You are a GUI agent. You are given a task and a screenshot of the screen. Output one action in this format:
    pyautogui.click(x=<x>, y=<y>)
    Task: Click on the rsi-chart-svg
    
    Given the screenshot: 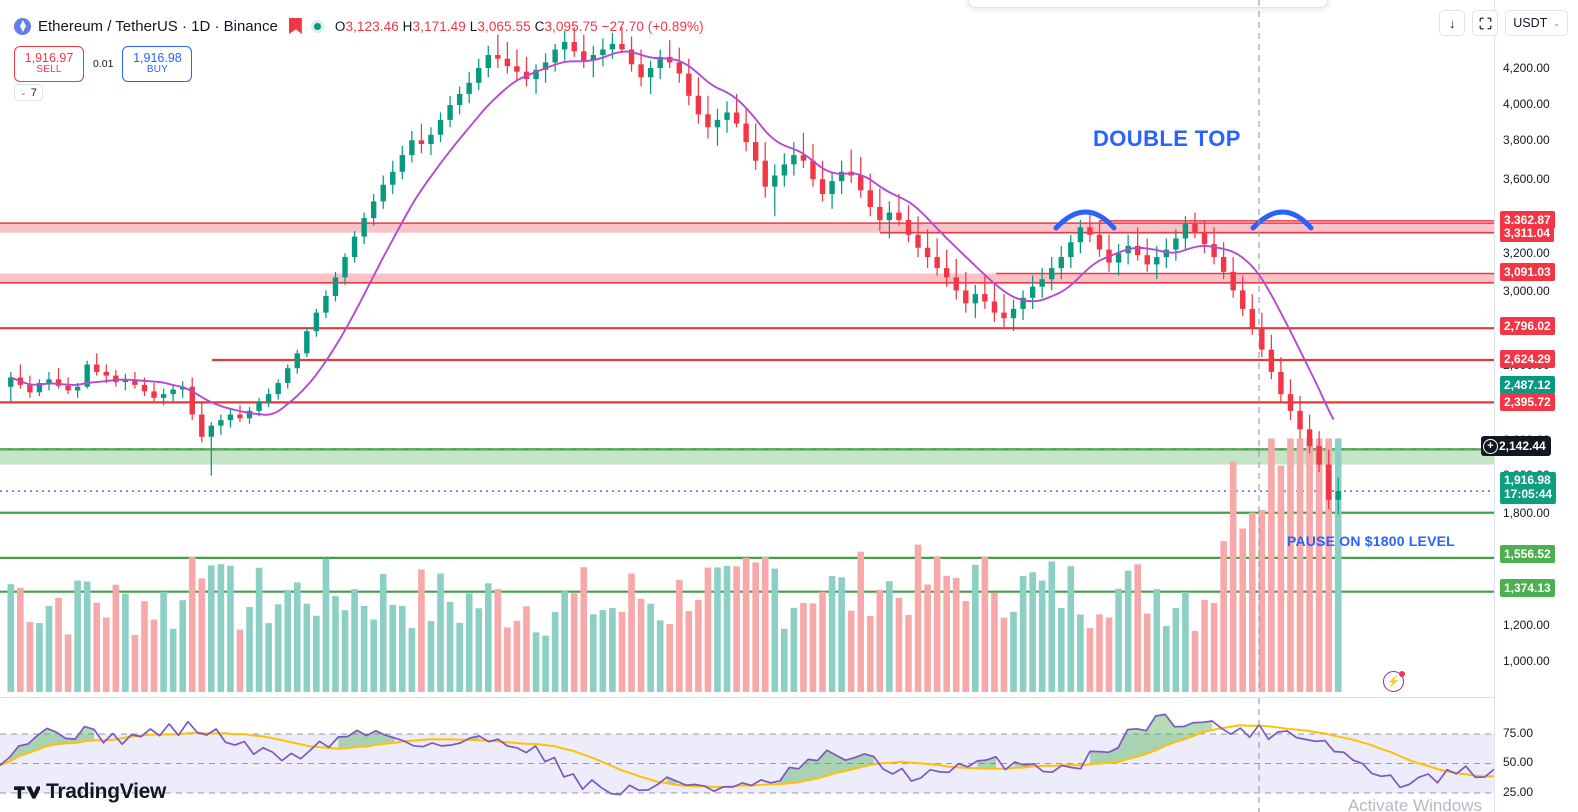 What is the action you would take?
    pyautogui.click(x=747, y=755)
    